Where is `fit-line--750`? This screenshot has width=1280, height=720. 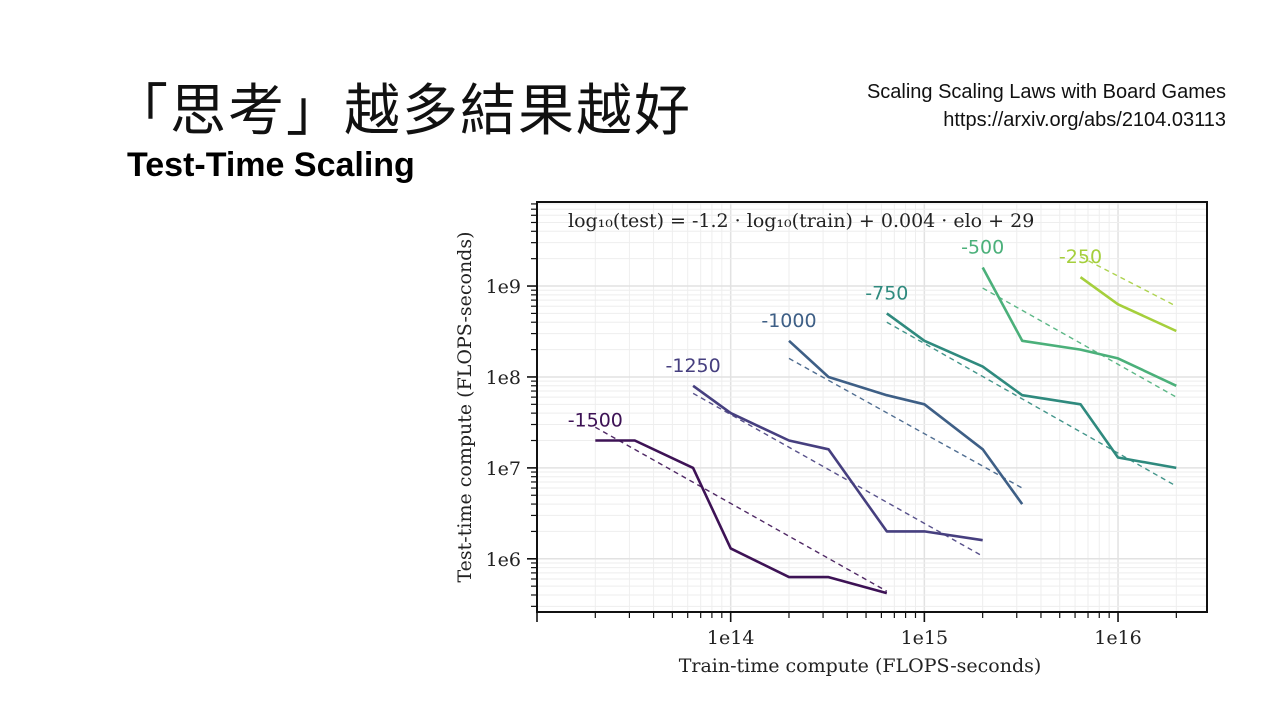 fit-line--750 is located at coordinates (1031, 404).